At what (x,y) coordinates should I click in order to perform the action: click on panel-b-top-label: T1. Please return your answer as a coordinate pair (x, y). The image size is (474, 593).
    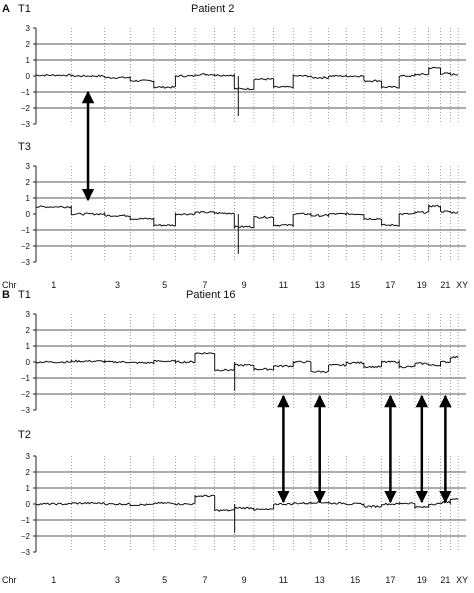
    Looking at the image, I should click on (24, 295).